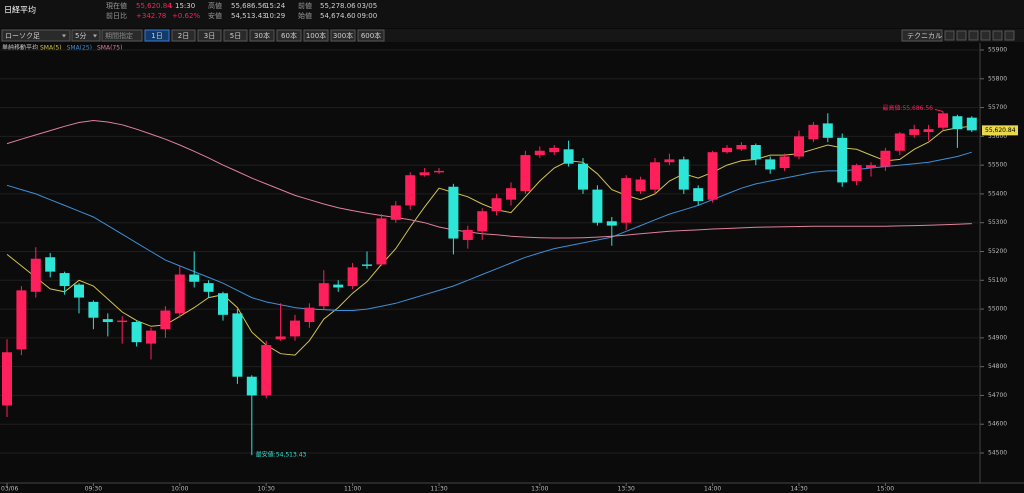  I want to click on tool-icons, so click(979, 35).